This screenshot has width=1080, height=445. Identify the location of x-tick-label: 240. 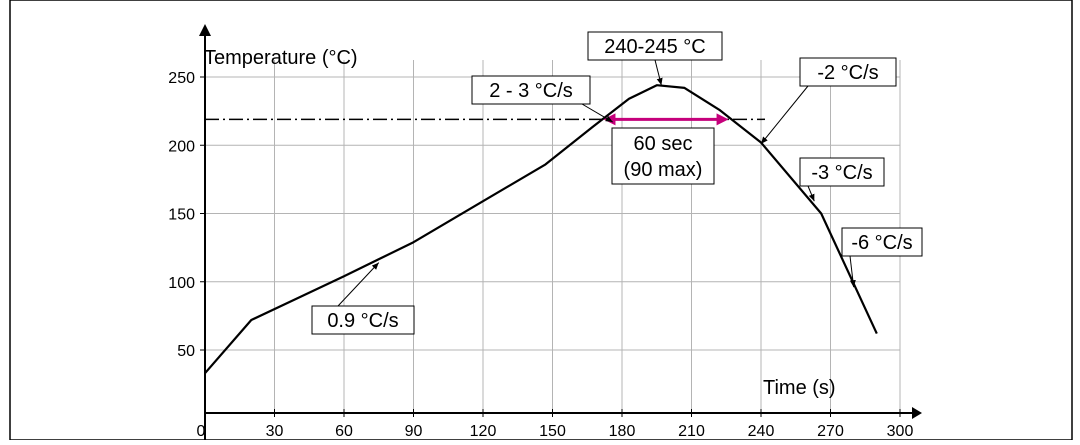
(761, 431).